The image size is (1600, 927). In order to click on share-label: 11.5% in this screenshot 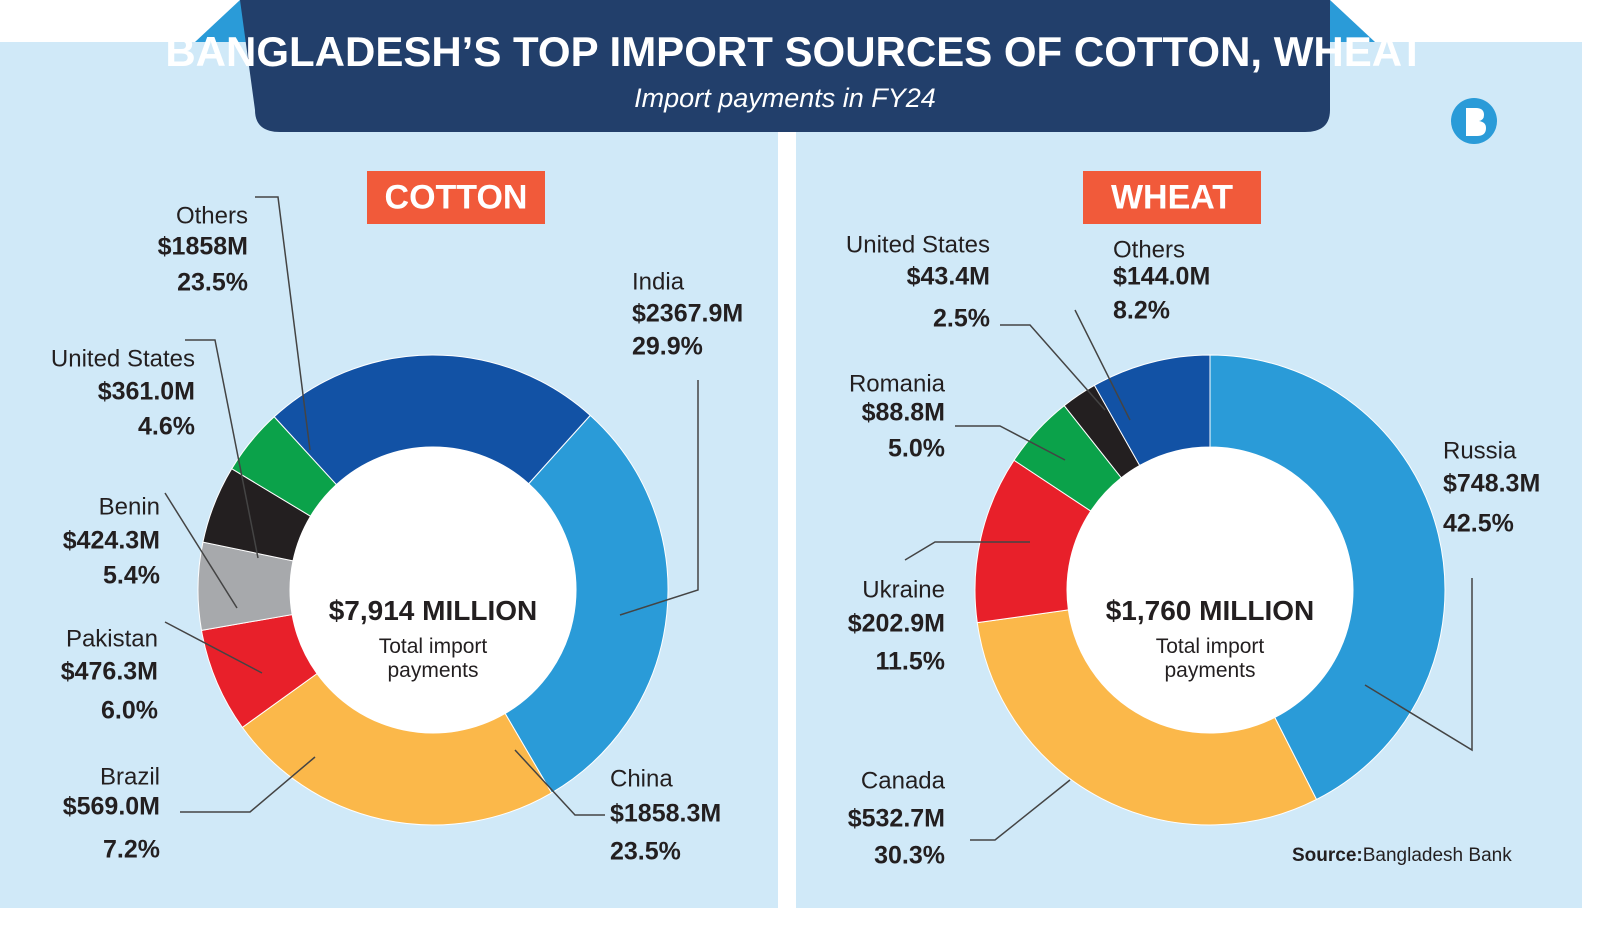, I will do `click(910, 662)`.